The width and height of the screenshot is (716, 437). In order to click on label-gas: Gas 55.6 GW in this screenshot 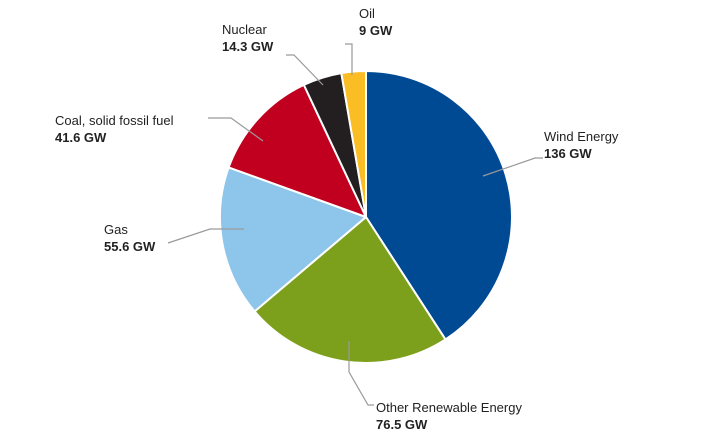, I will do `click(129, 238)`.